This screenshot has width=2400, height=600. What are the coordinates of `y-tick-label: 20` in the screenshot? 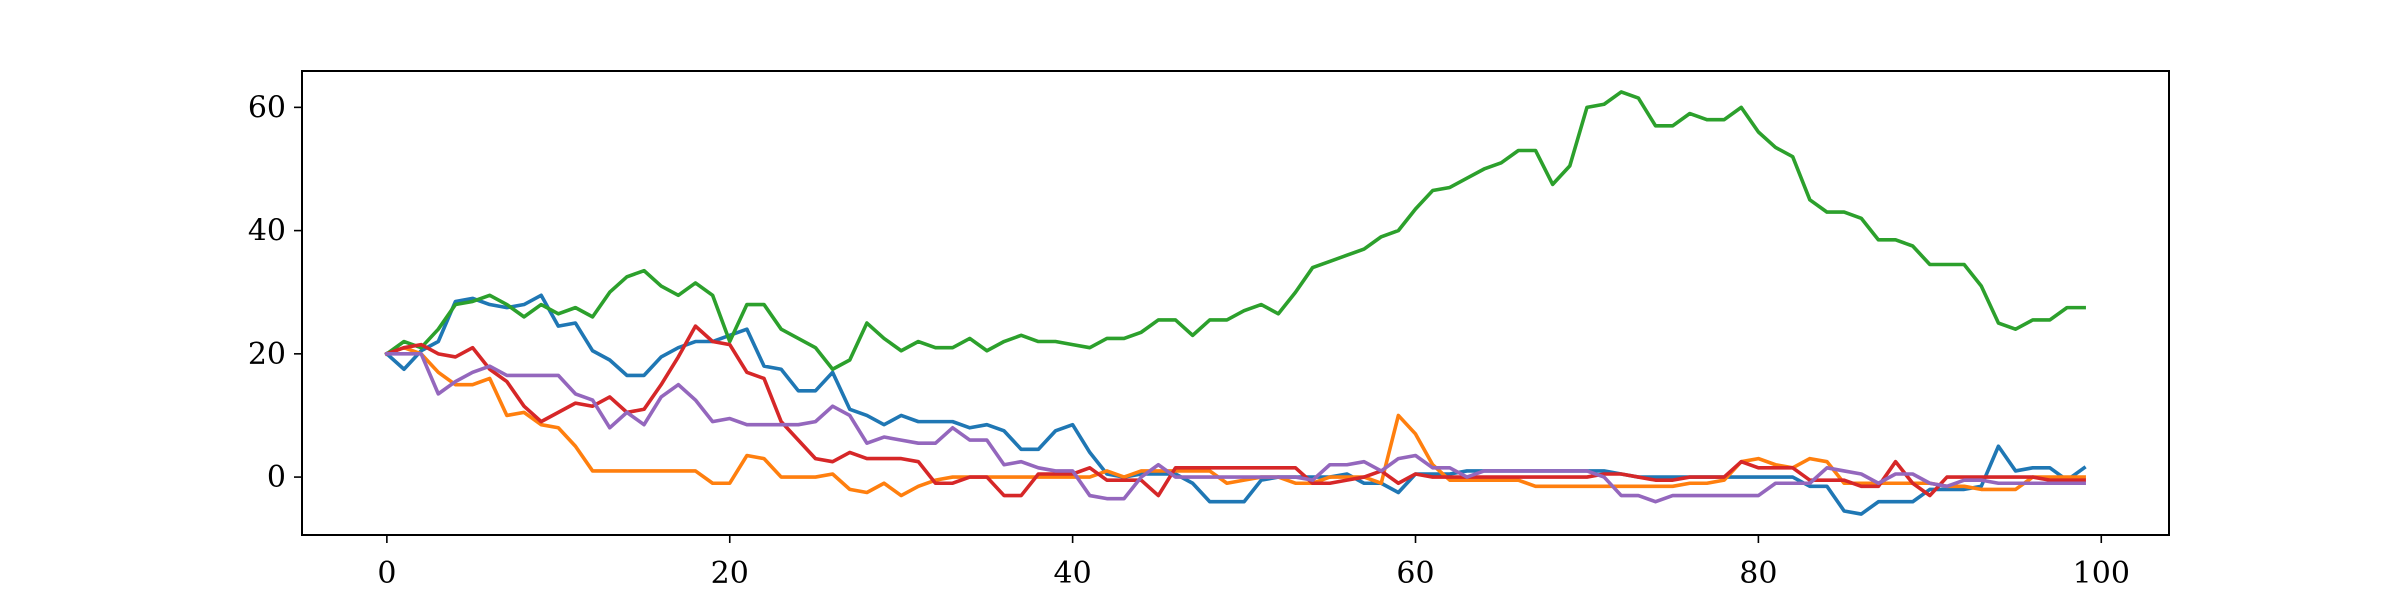 It's located at (267, 354).